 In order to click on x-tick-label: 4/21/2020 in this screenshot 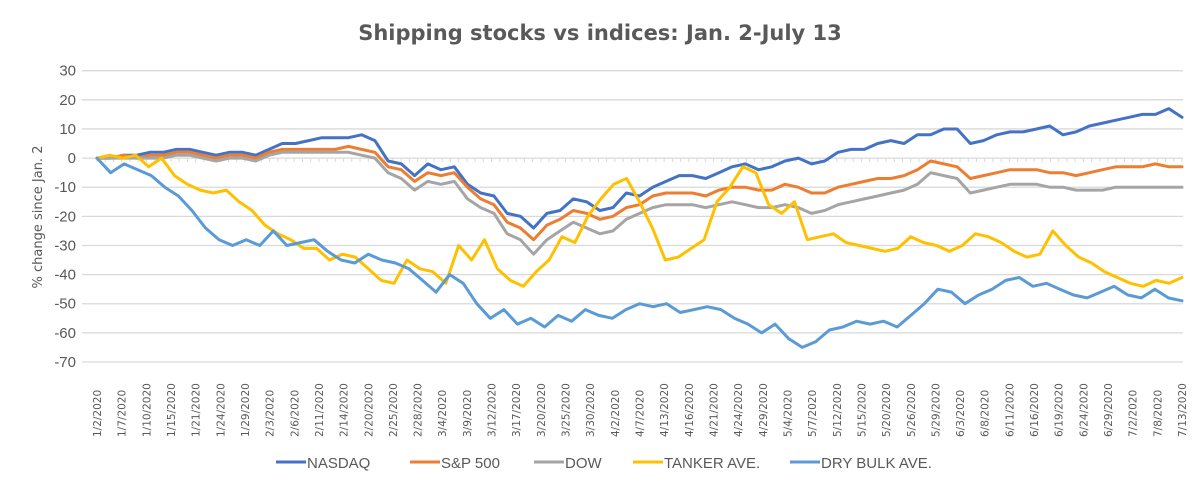, I will do `click(714, 410)`.